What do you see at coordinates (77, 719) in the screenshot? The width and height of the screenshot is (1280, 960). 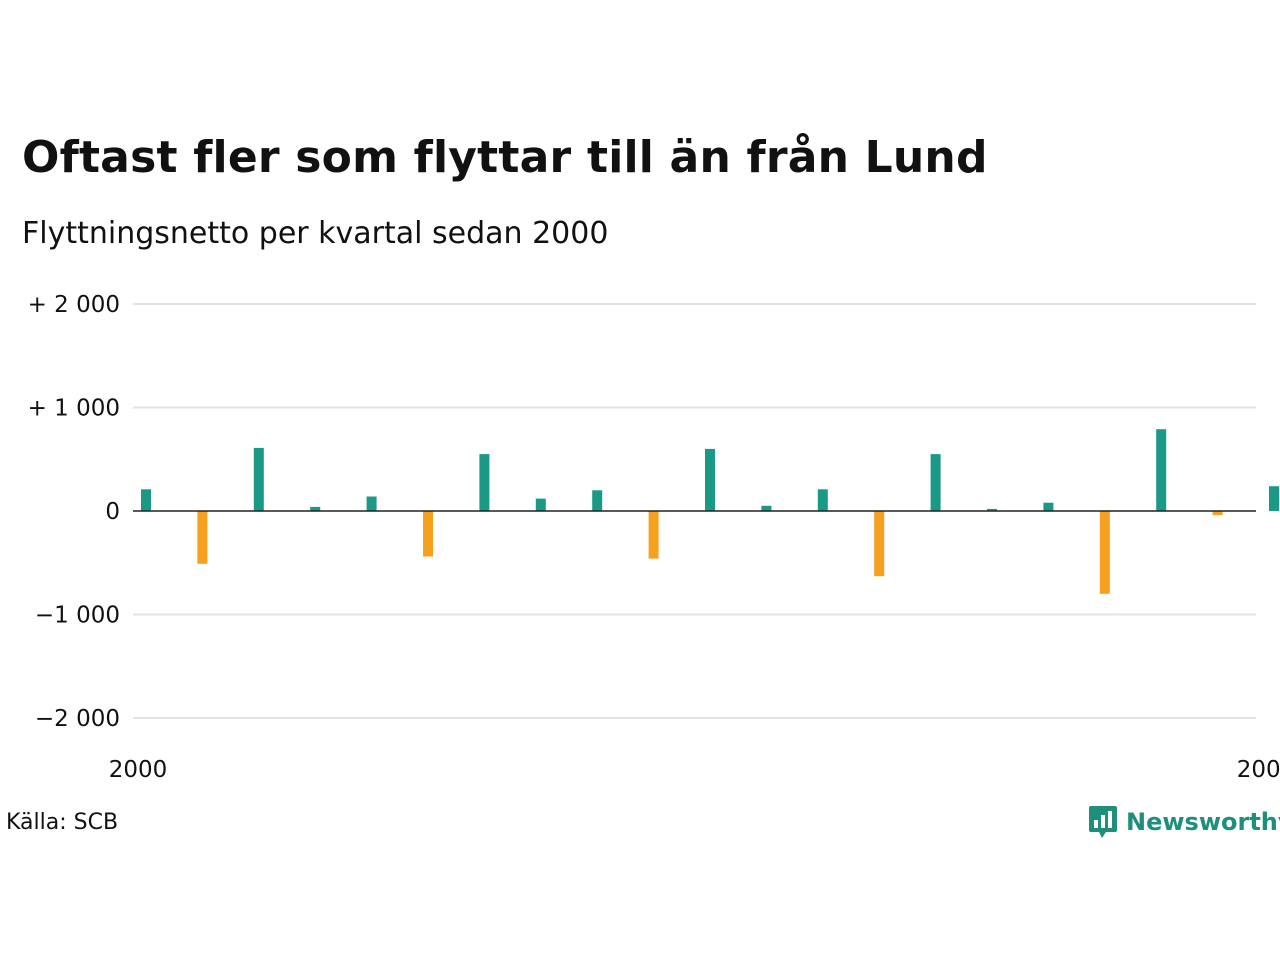 I see `y-tick-label: −2 000` at bounding box center [77, 719].